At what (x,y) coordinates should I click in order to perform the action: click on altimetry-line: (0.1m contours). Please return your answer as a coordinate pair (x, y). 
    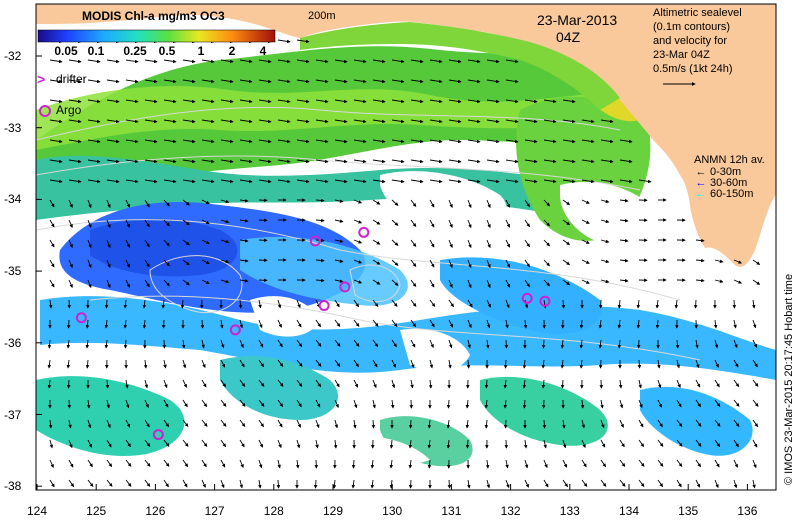
    Looking at the image, I should click on (692, 27).